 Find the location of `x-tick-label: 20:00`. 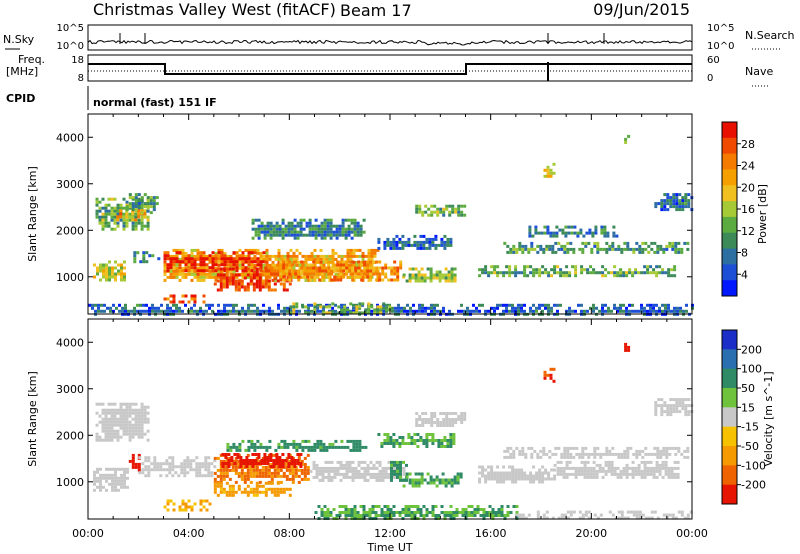

x-tick-label: 20:00 is located at coordinates (591, 533).